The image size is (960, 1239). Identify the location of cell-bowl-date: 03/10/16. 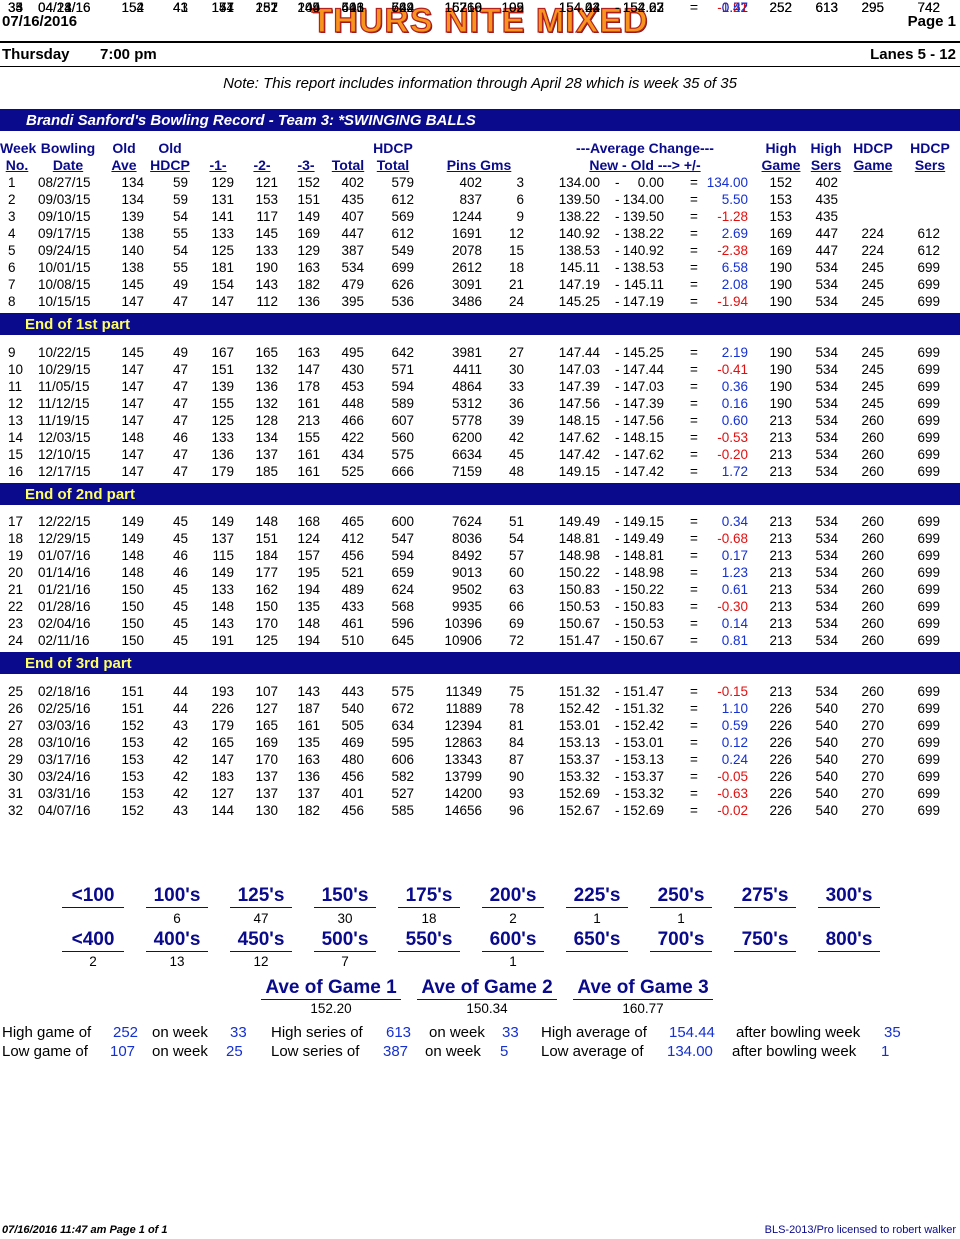
(64, 742).